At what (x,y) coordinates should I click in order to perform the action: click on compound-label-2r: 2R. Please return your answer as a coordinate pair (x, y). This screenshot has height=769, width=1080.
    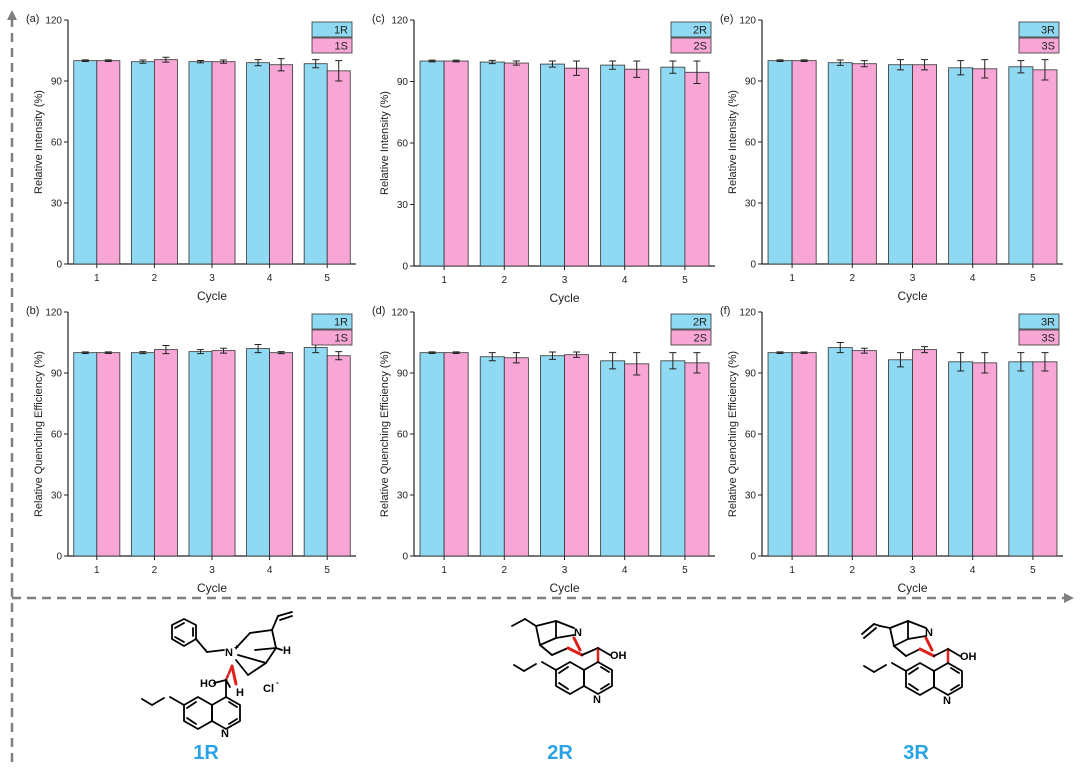
    Looking at the image, I should click on (560, 753).